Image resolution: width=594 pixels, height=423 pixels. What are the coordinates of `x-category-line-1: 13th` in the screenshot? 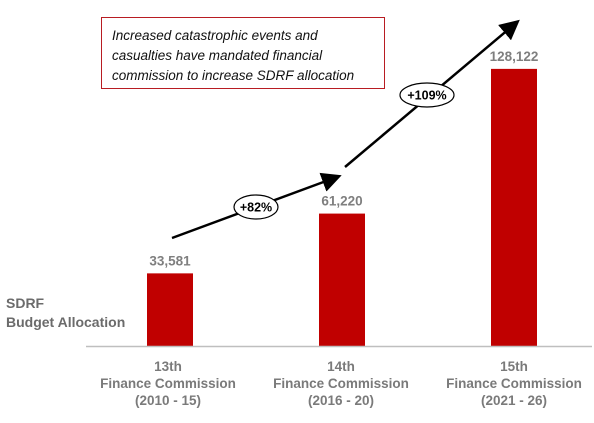 It's located at (168, 366).